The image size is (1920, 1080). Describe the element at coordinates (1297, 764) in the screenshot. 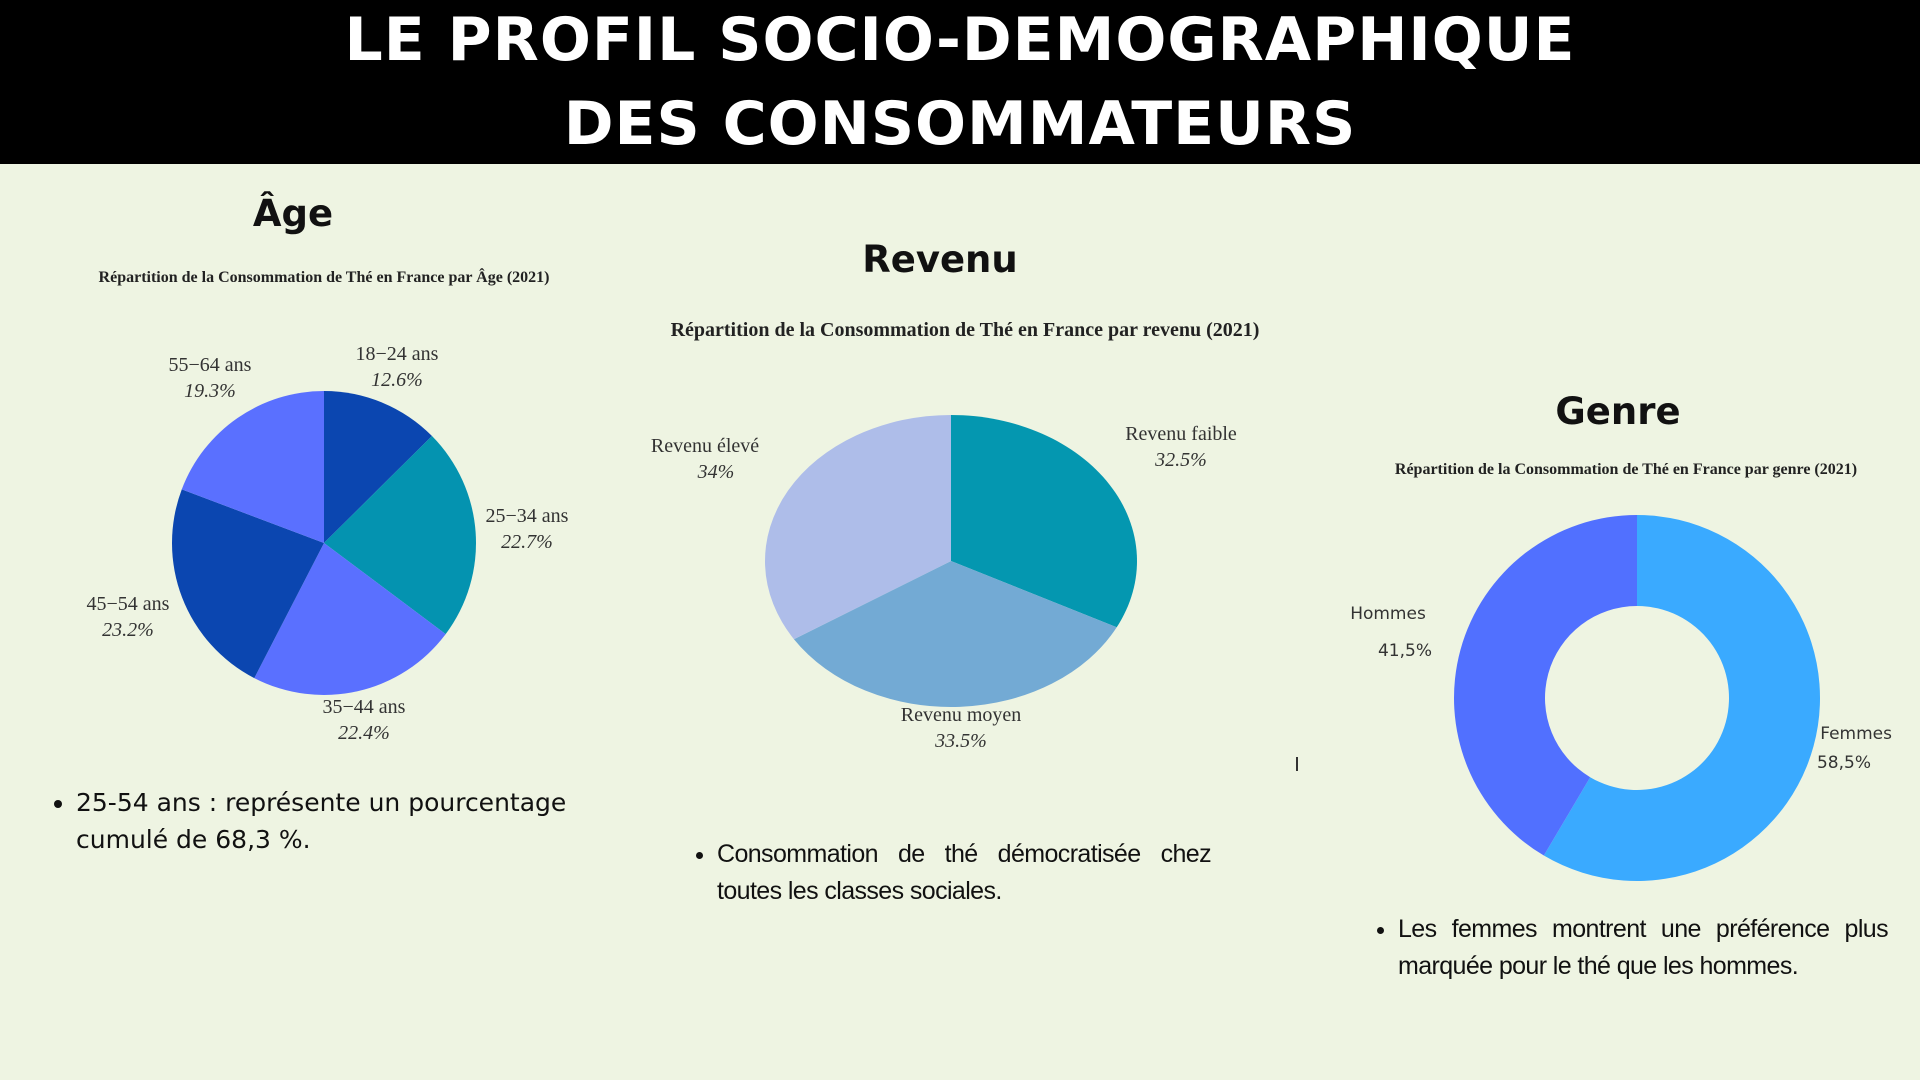

I see `divider-mark` at that location.